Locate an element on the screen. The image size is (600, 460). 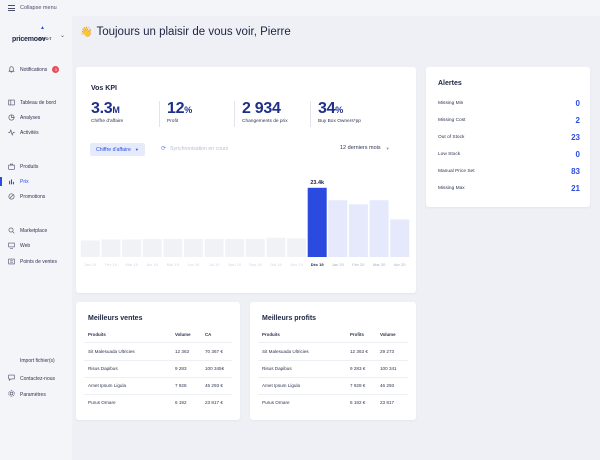
table-cell: 9 283 is located at coordinates (181, 368).